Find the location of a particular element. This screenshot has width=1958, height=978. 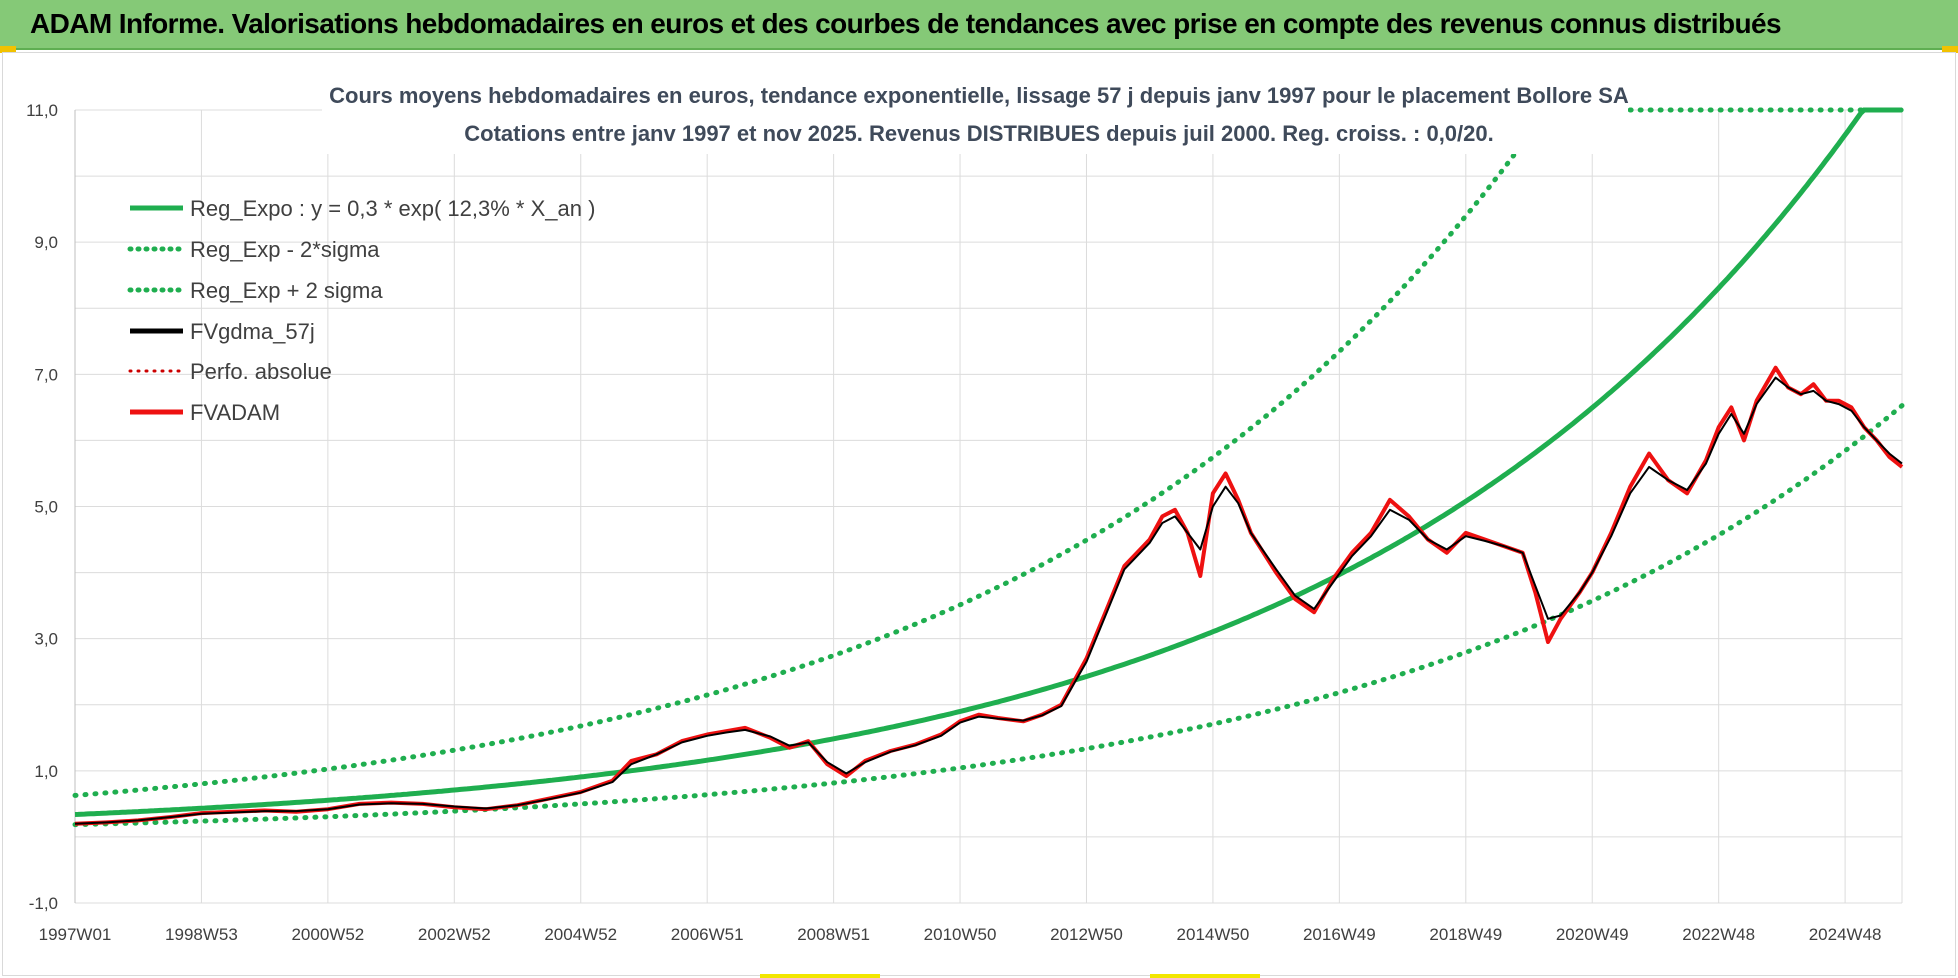

y-tick-label: 11,0 is located at coordinates (42, 110).